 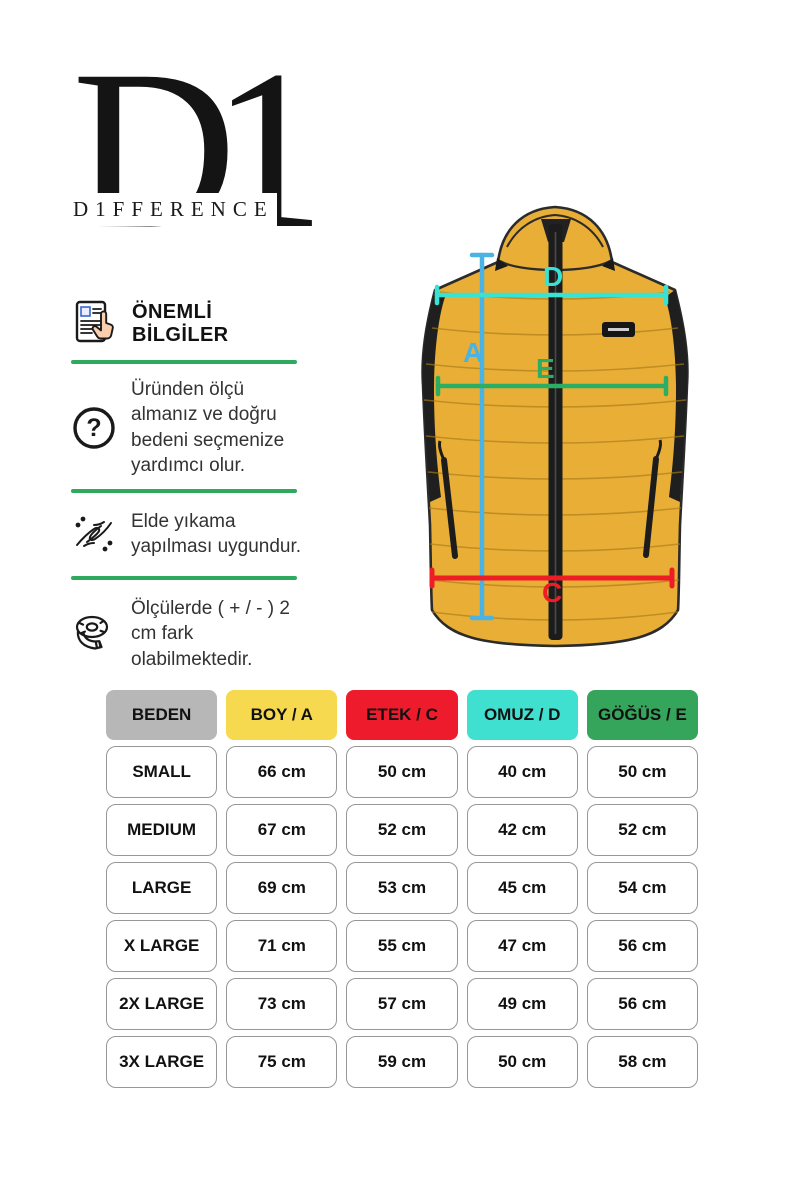 What do you see at coordinates (642, 888) in the screenshot?
I see `value-cell: 54 cm` at bounding box center [642, 888].